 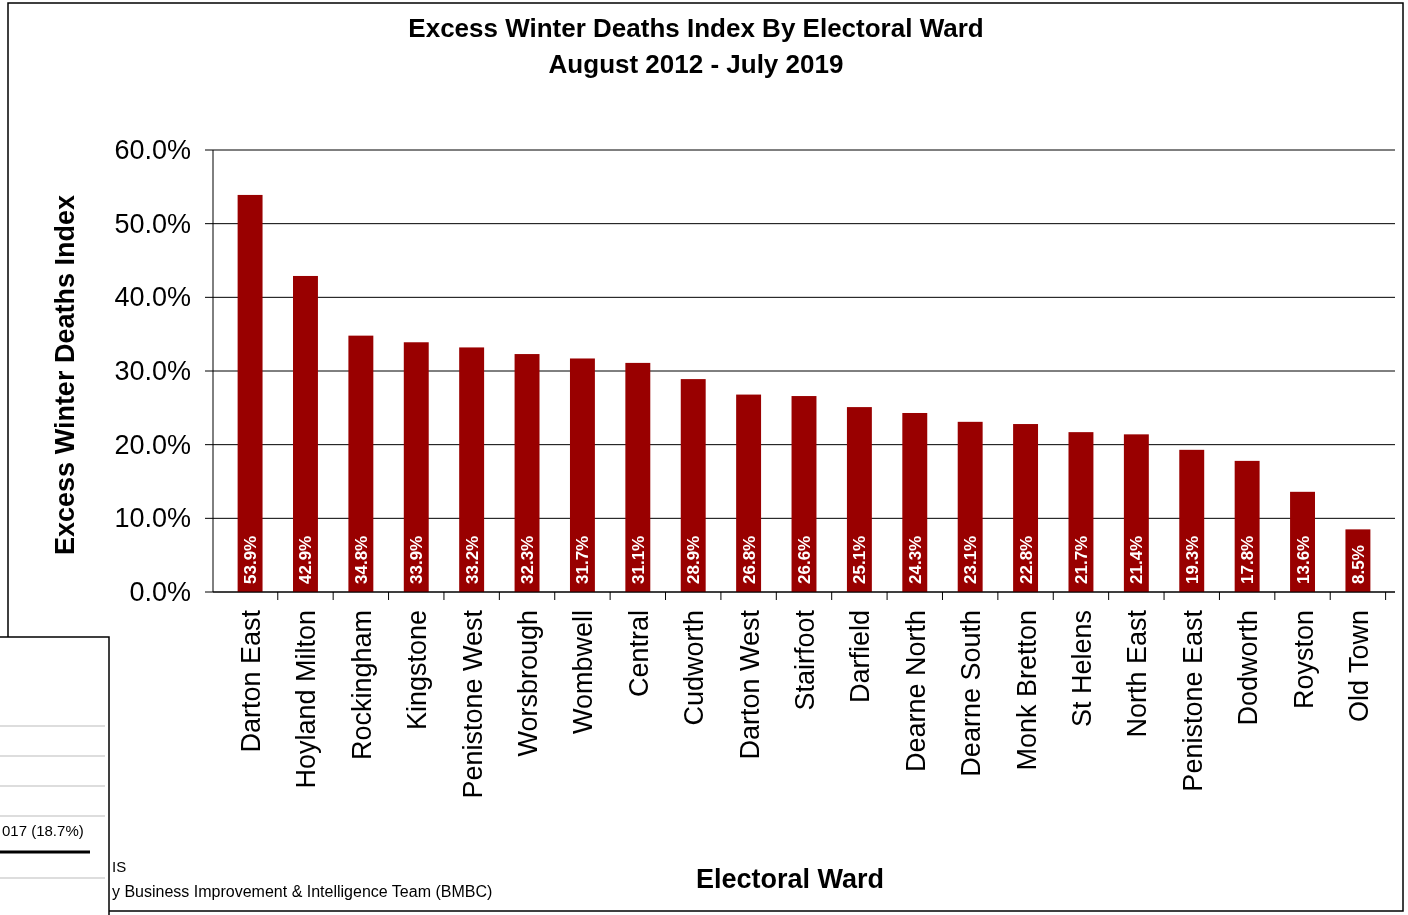 What do you see at coordinates (638, 559) in the screenshot?
I see `data-label: 31.1%` at bounding box center [638, 559].